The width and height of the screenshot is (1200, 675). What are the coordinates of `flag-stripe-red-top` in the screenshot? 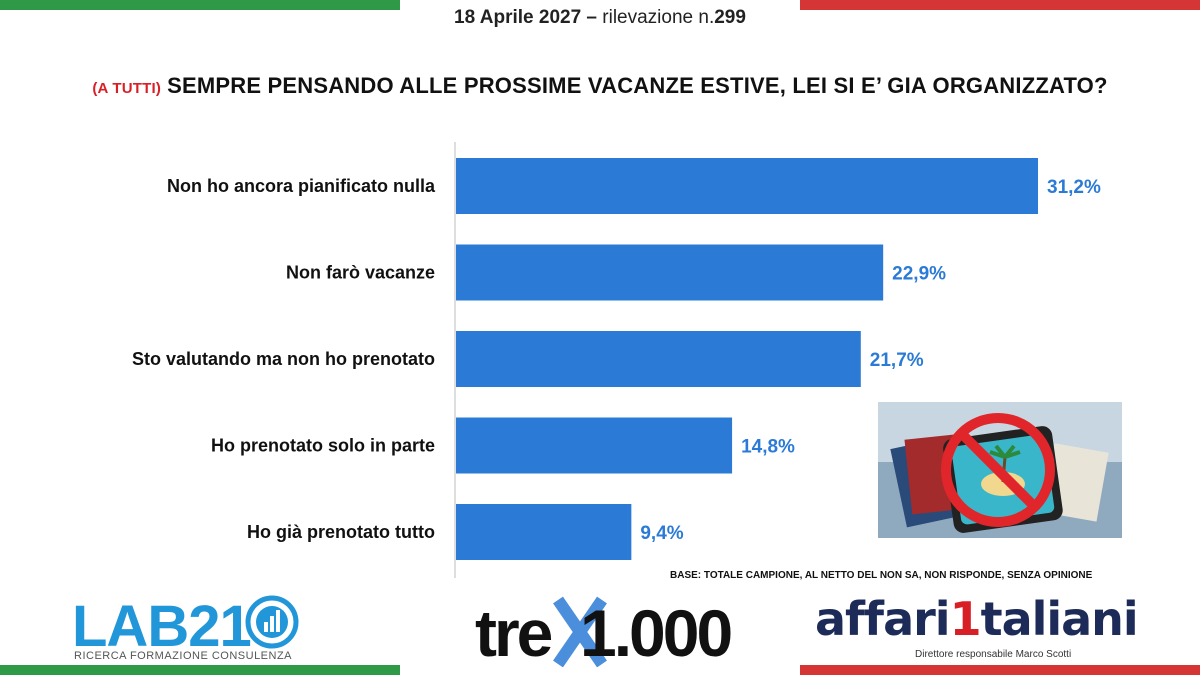 It's located at (1000, 5).